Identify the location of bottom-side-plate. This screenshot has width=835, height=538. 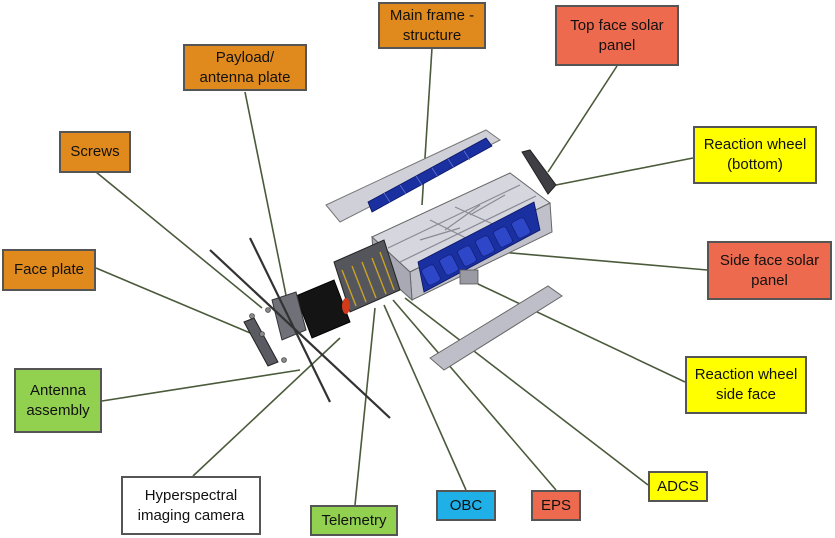
(496, 328).